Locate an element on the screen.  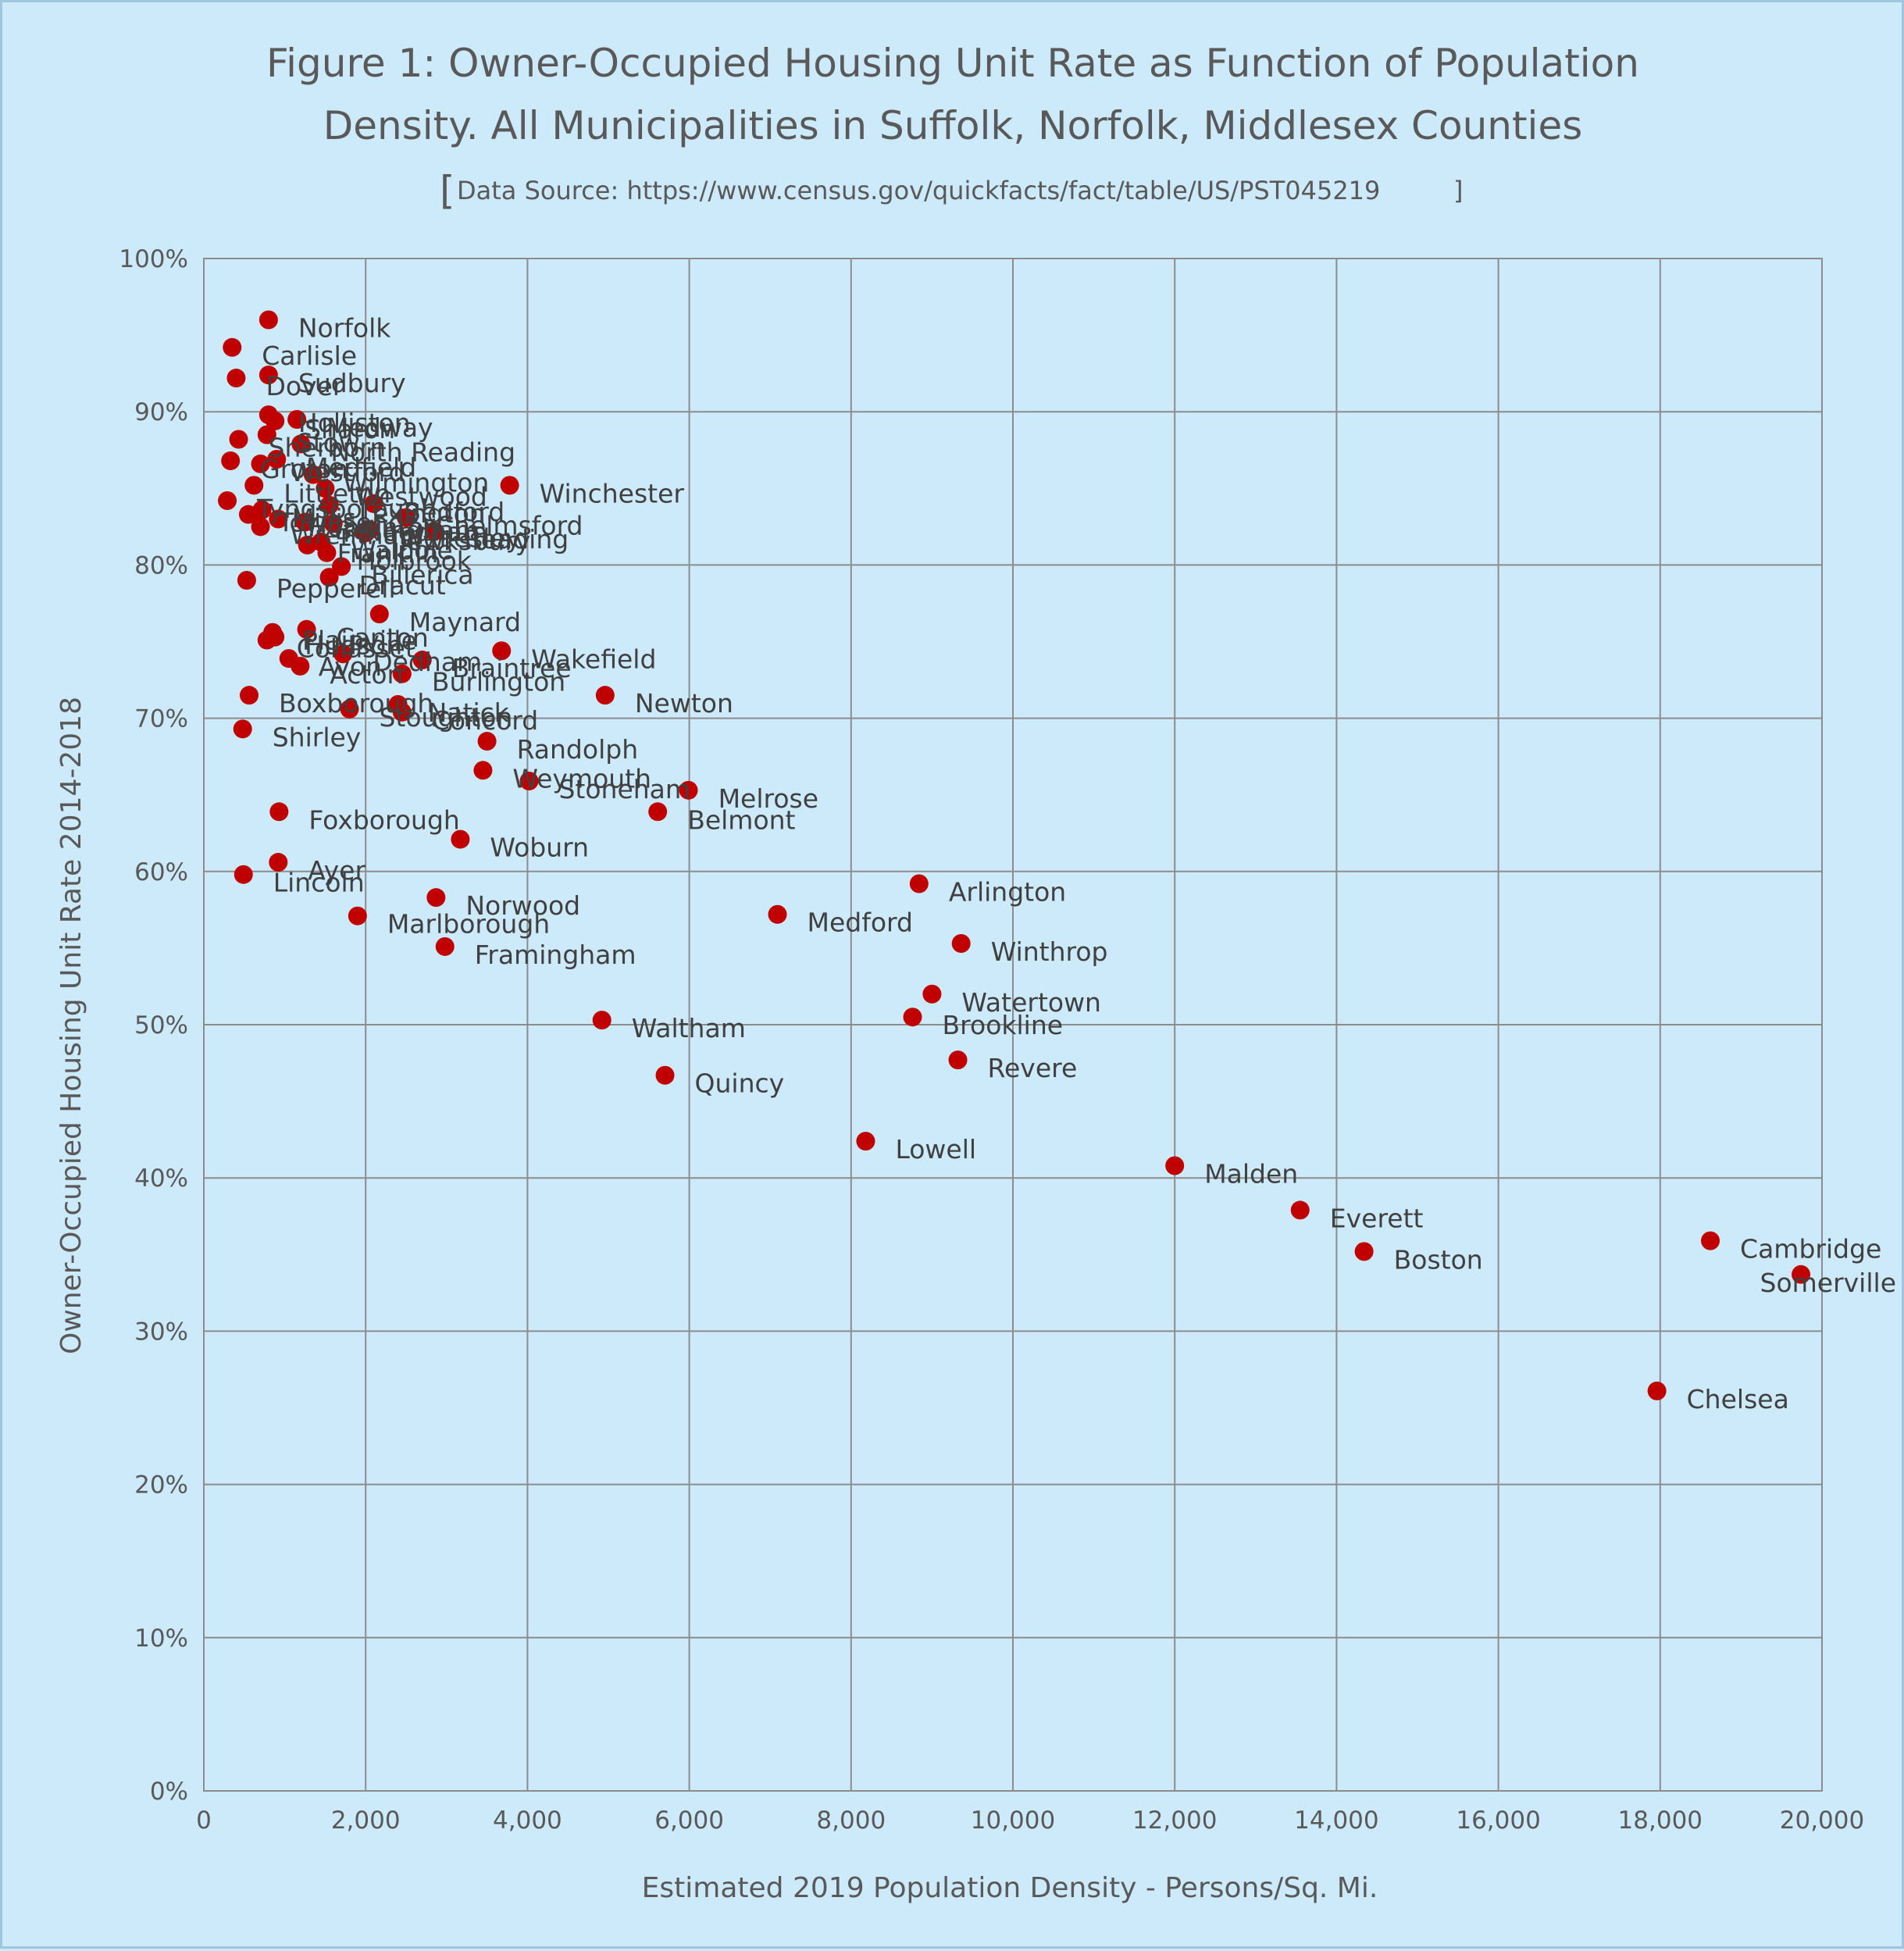
data-point-label: Lowell is located at coordinates (935, 1149).